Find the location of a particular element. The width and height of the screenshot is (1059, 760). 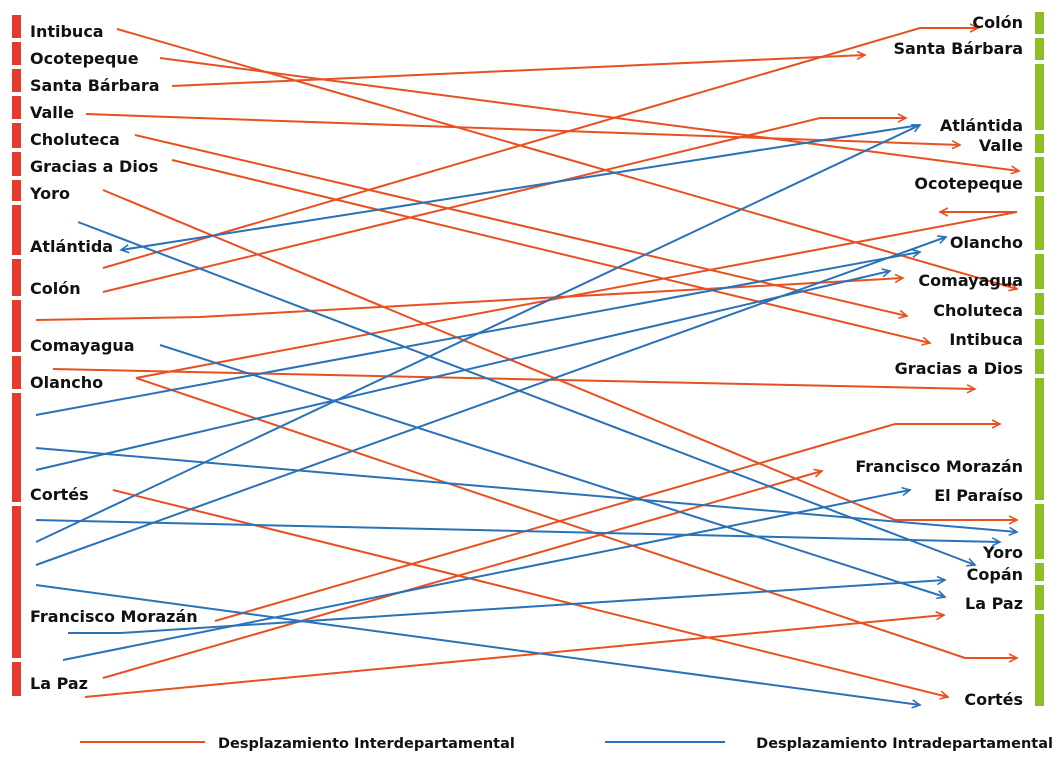

right-label-atlantida: Atlántida is located at coordinates (981, 125).